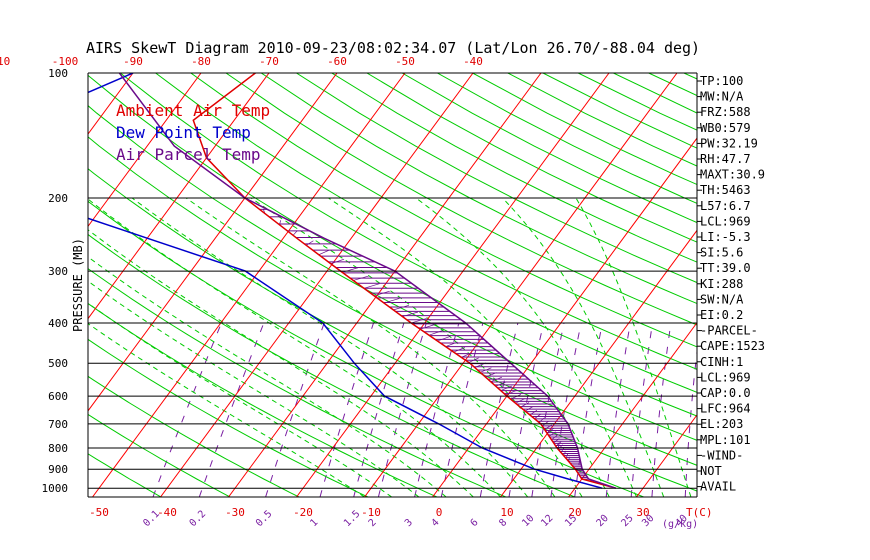  Describe the element at coordinates (235, 512) in the screenshot. I see `temp-tick-label-bottom: -30` at that location.